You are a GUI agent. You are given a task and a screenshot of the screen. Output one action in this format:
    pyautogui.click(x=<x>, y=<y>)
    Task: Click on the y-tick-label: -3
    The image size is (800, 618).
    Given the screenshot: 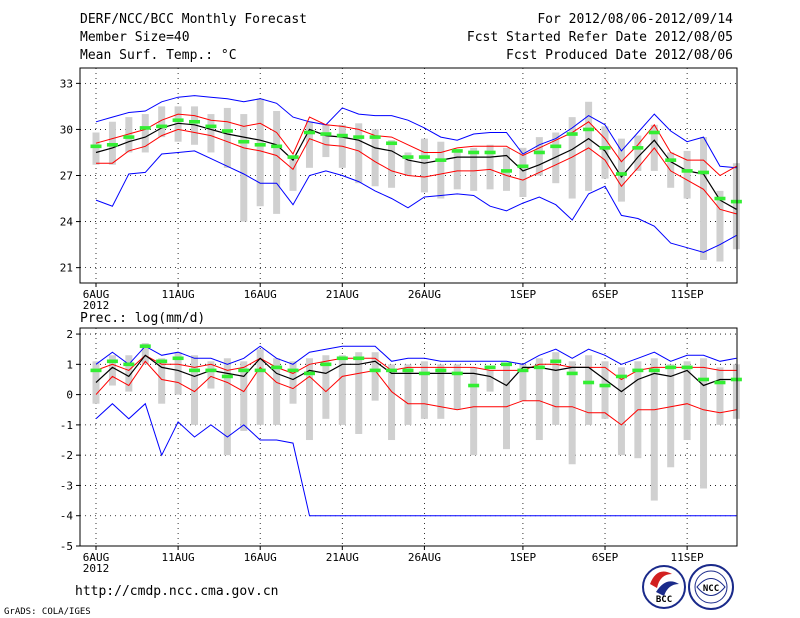 What is the action you would take?
    pyautogui.click(x=66, y=485)
    